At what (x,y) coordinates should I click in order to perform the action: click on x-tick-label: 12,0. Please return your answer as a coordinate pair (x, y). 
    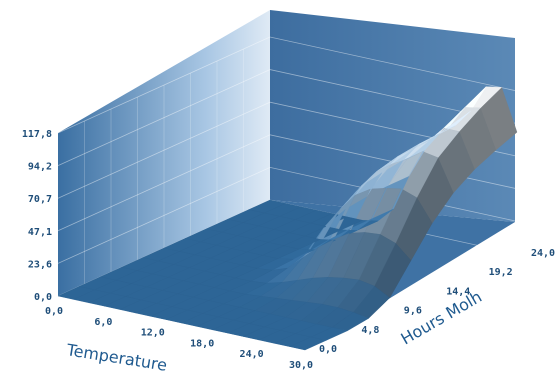
    Looking at the image, I should click on (153, 333).